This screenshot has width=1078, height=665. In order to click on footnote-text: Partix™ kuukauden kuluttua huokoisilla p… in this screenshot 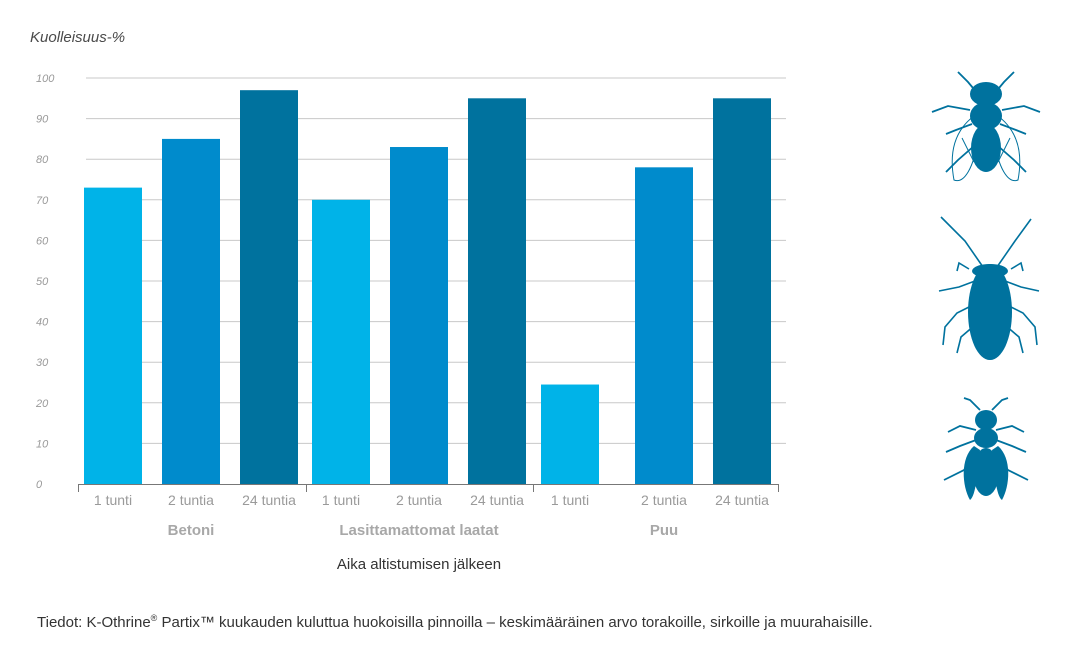, I will do `click(515, 622)`.